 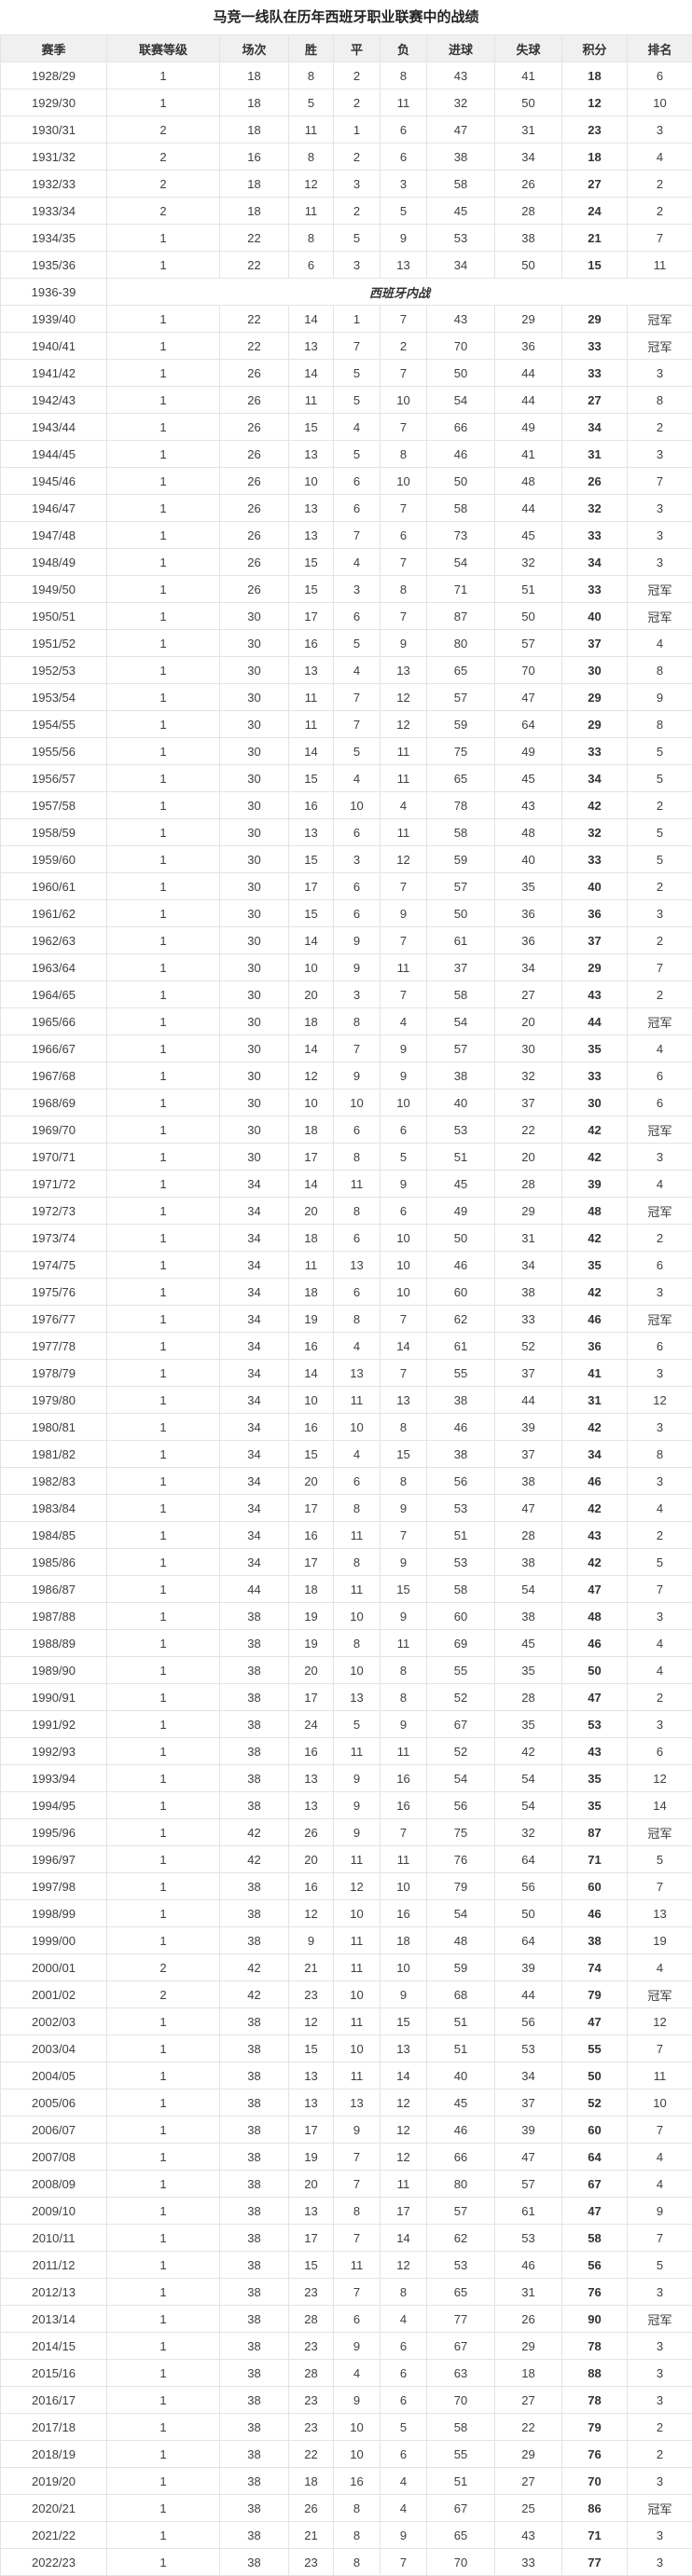 I want to click on cell: 75, so click(x=461, y=1832).